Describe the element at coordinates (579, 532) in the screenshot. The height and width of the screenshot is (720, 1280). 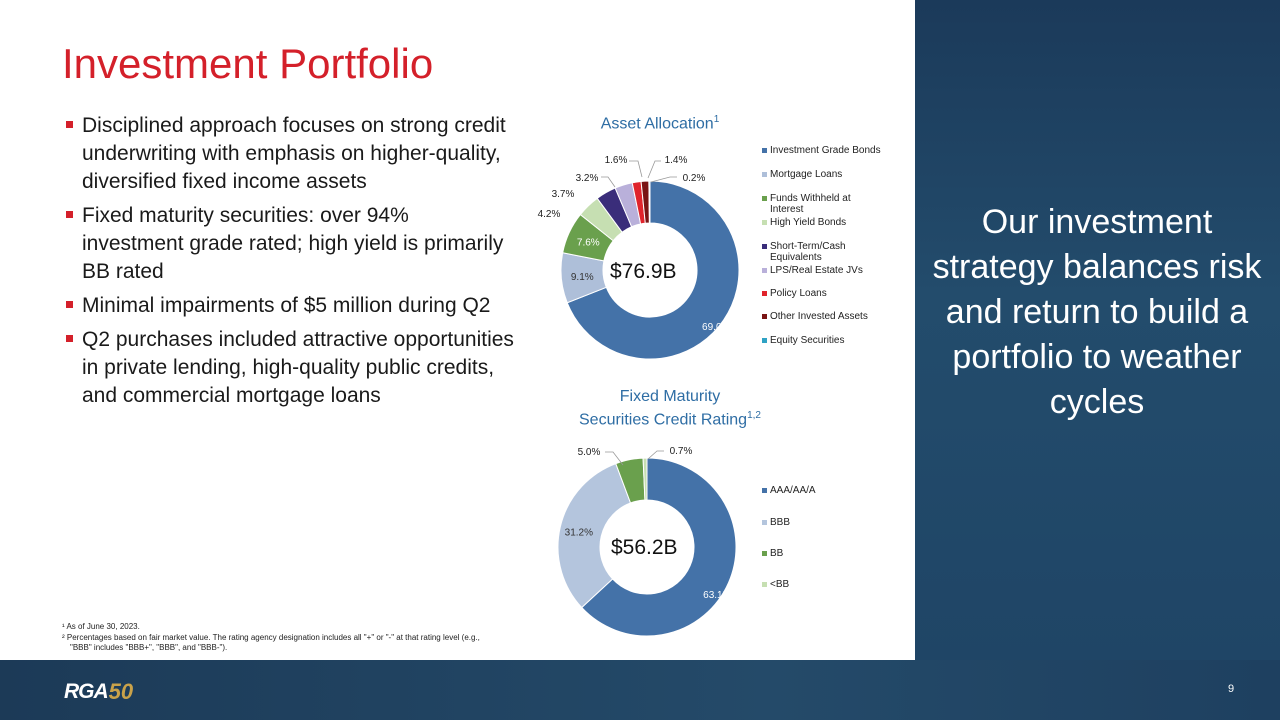
I see `data-label: 31.2%` at that location.